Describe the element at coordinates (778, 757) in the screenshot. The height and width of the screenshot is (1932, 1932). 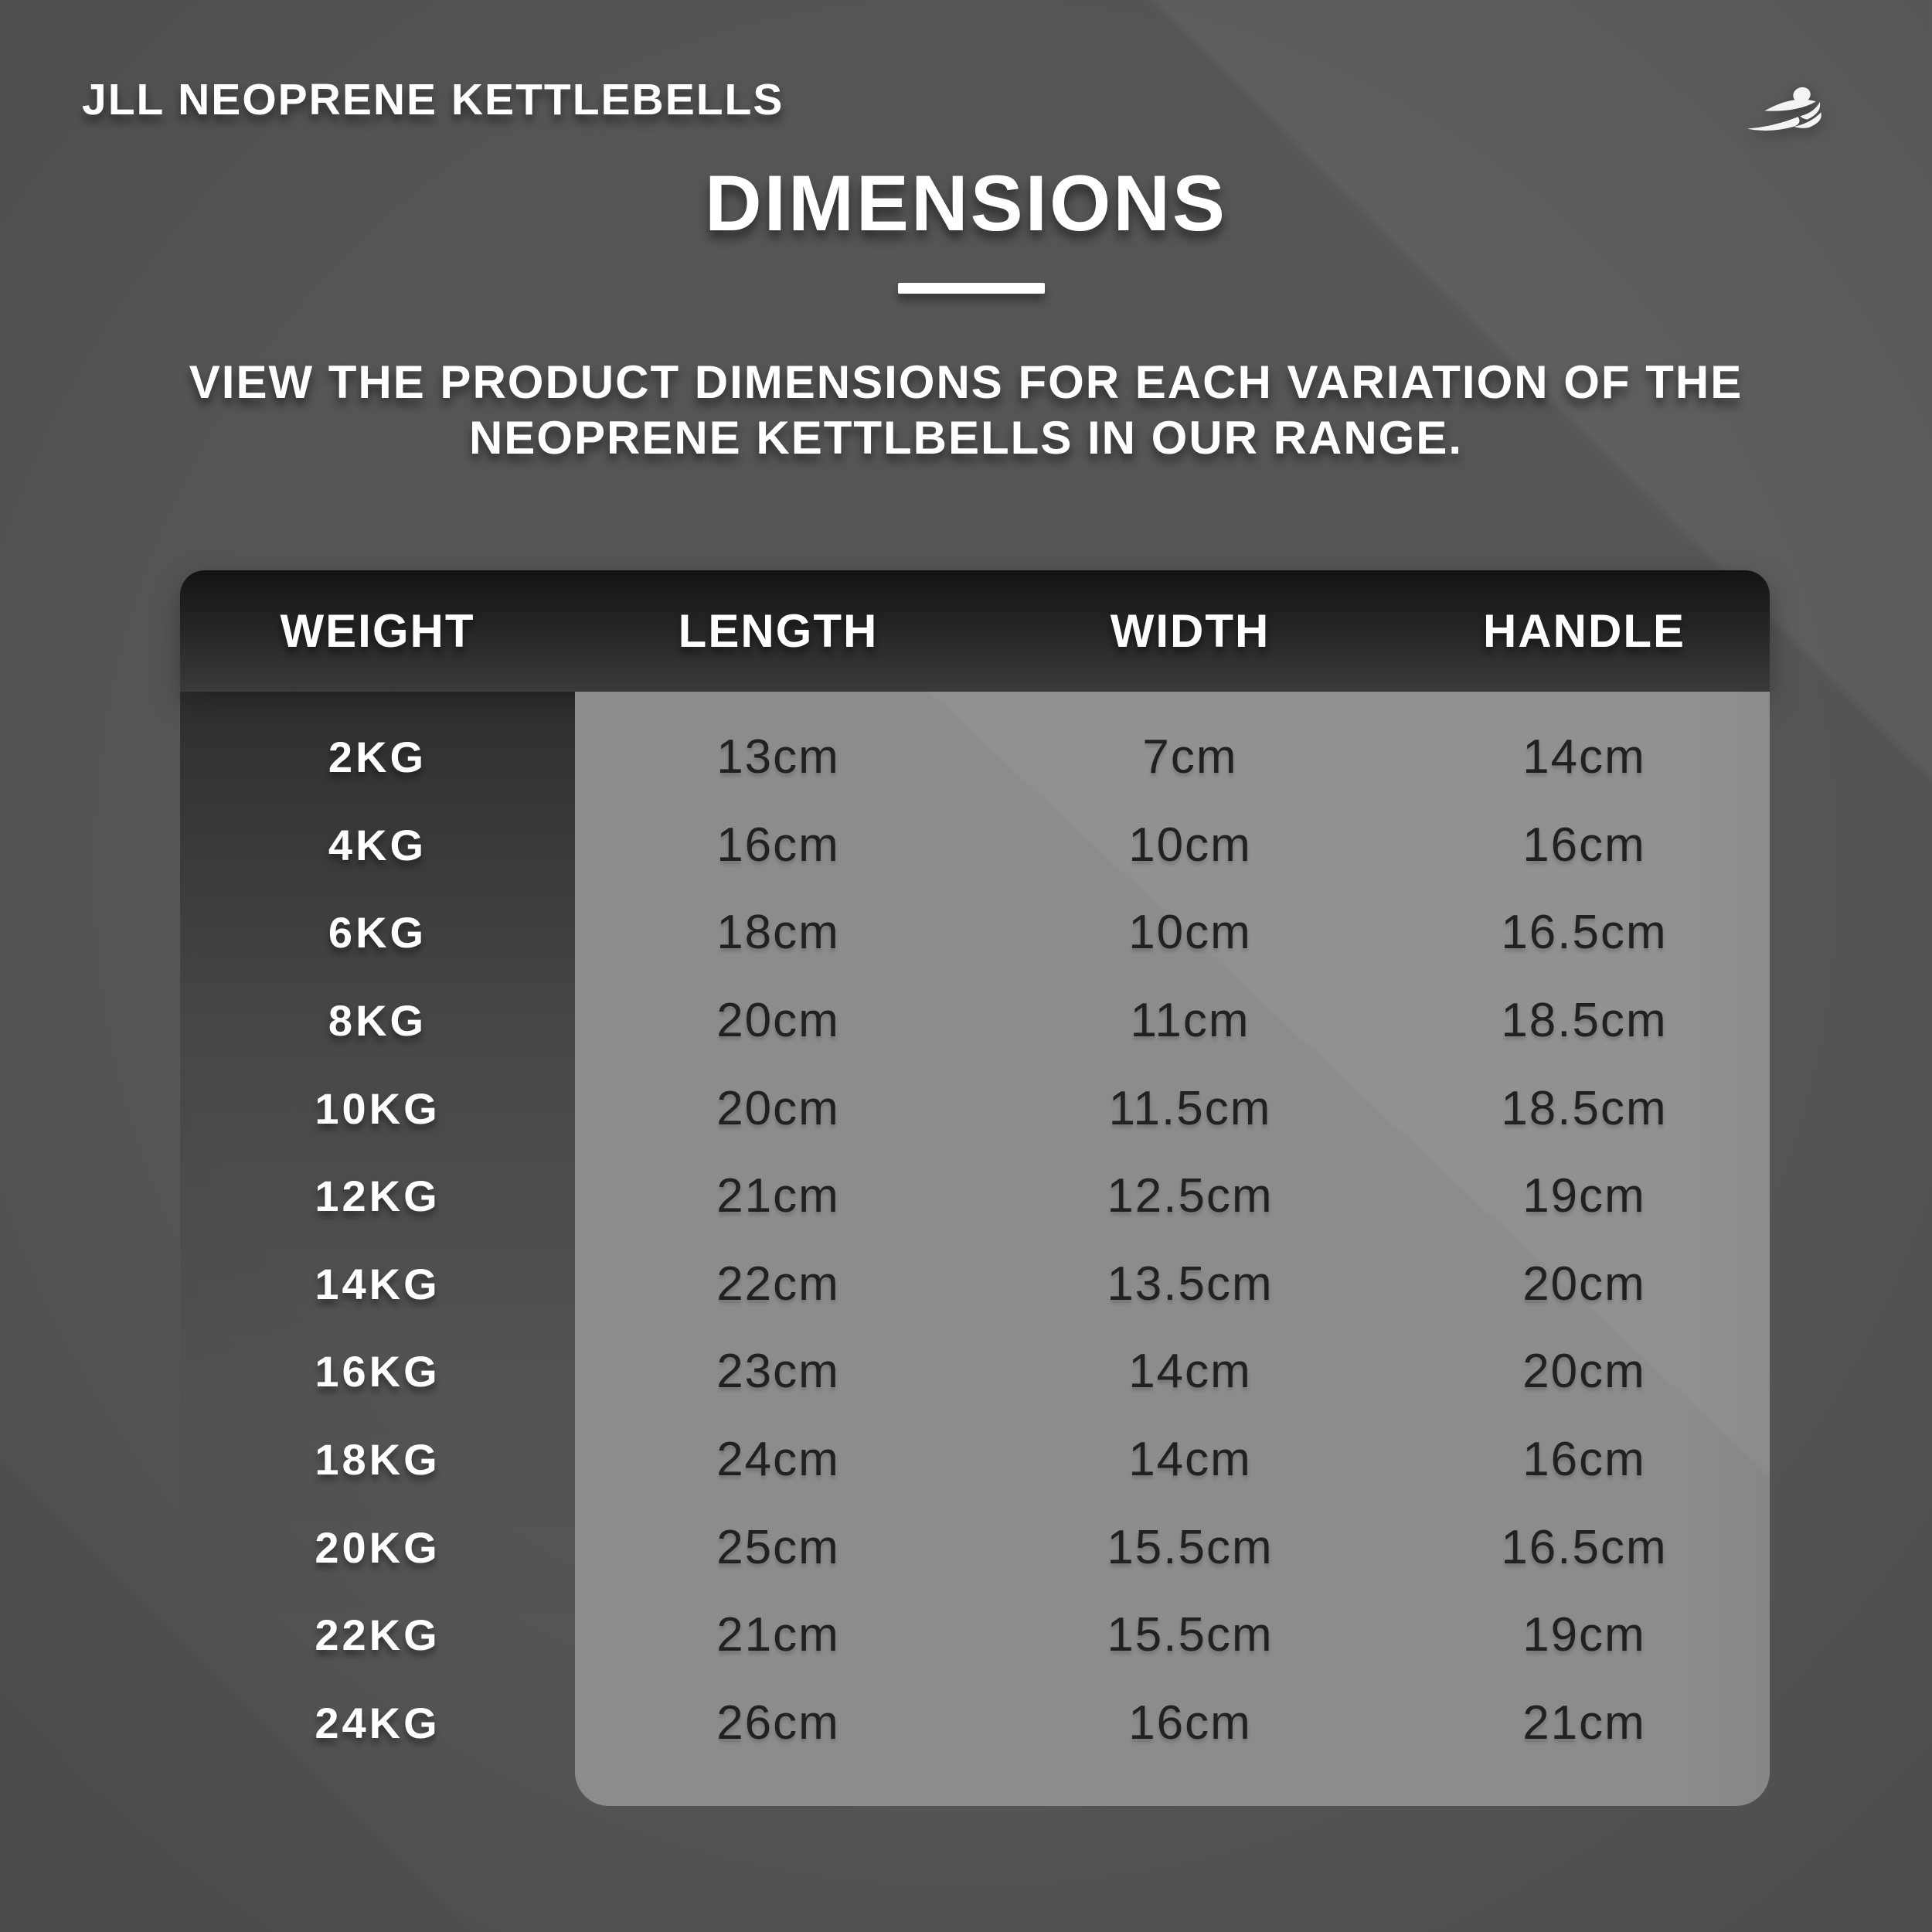
I see `length-value: 13cm` at that location.